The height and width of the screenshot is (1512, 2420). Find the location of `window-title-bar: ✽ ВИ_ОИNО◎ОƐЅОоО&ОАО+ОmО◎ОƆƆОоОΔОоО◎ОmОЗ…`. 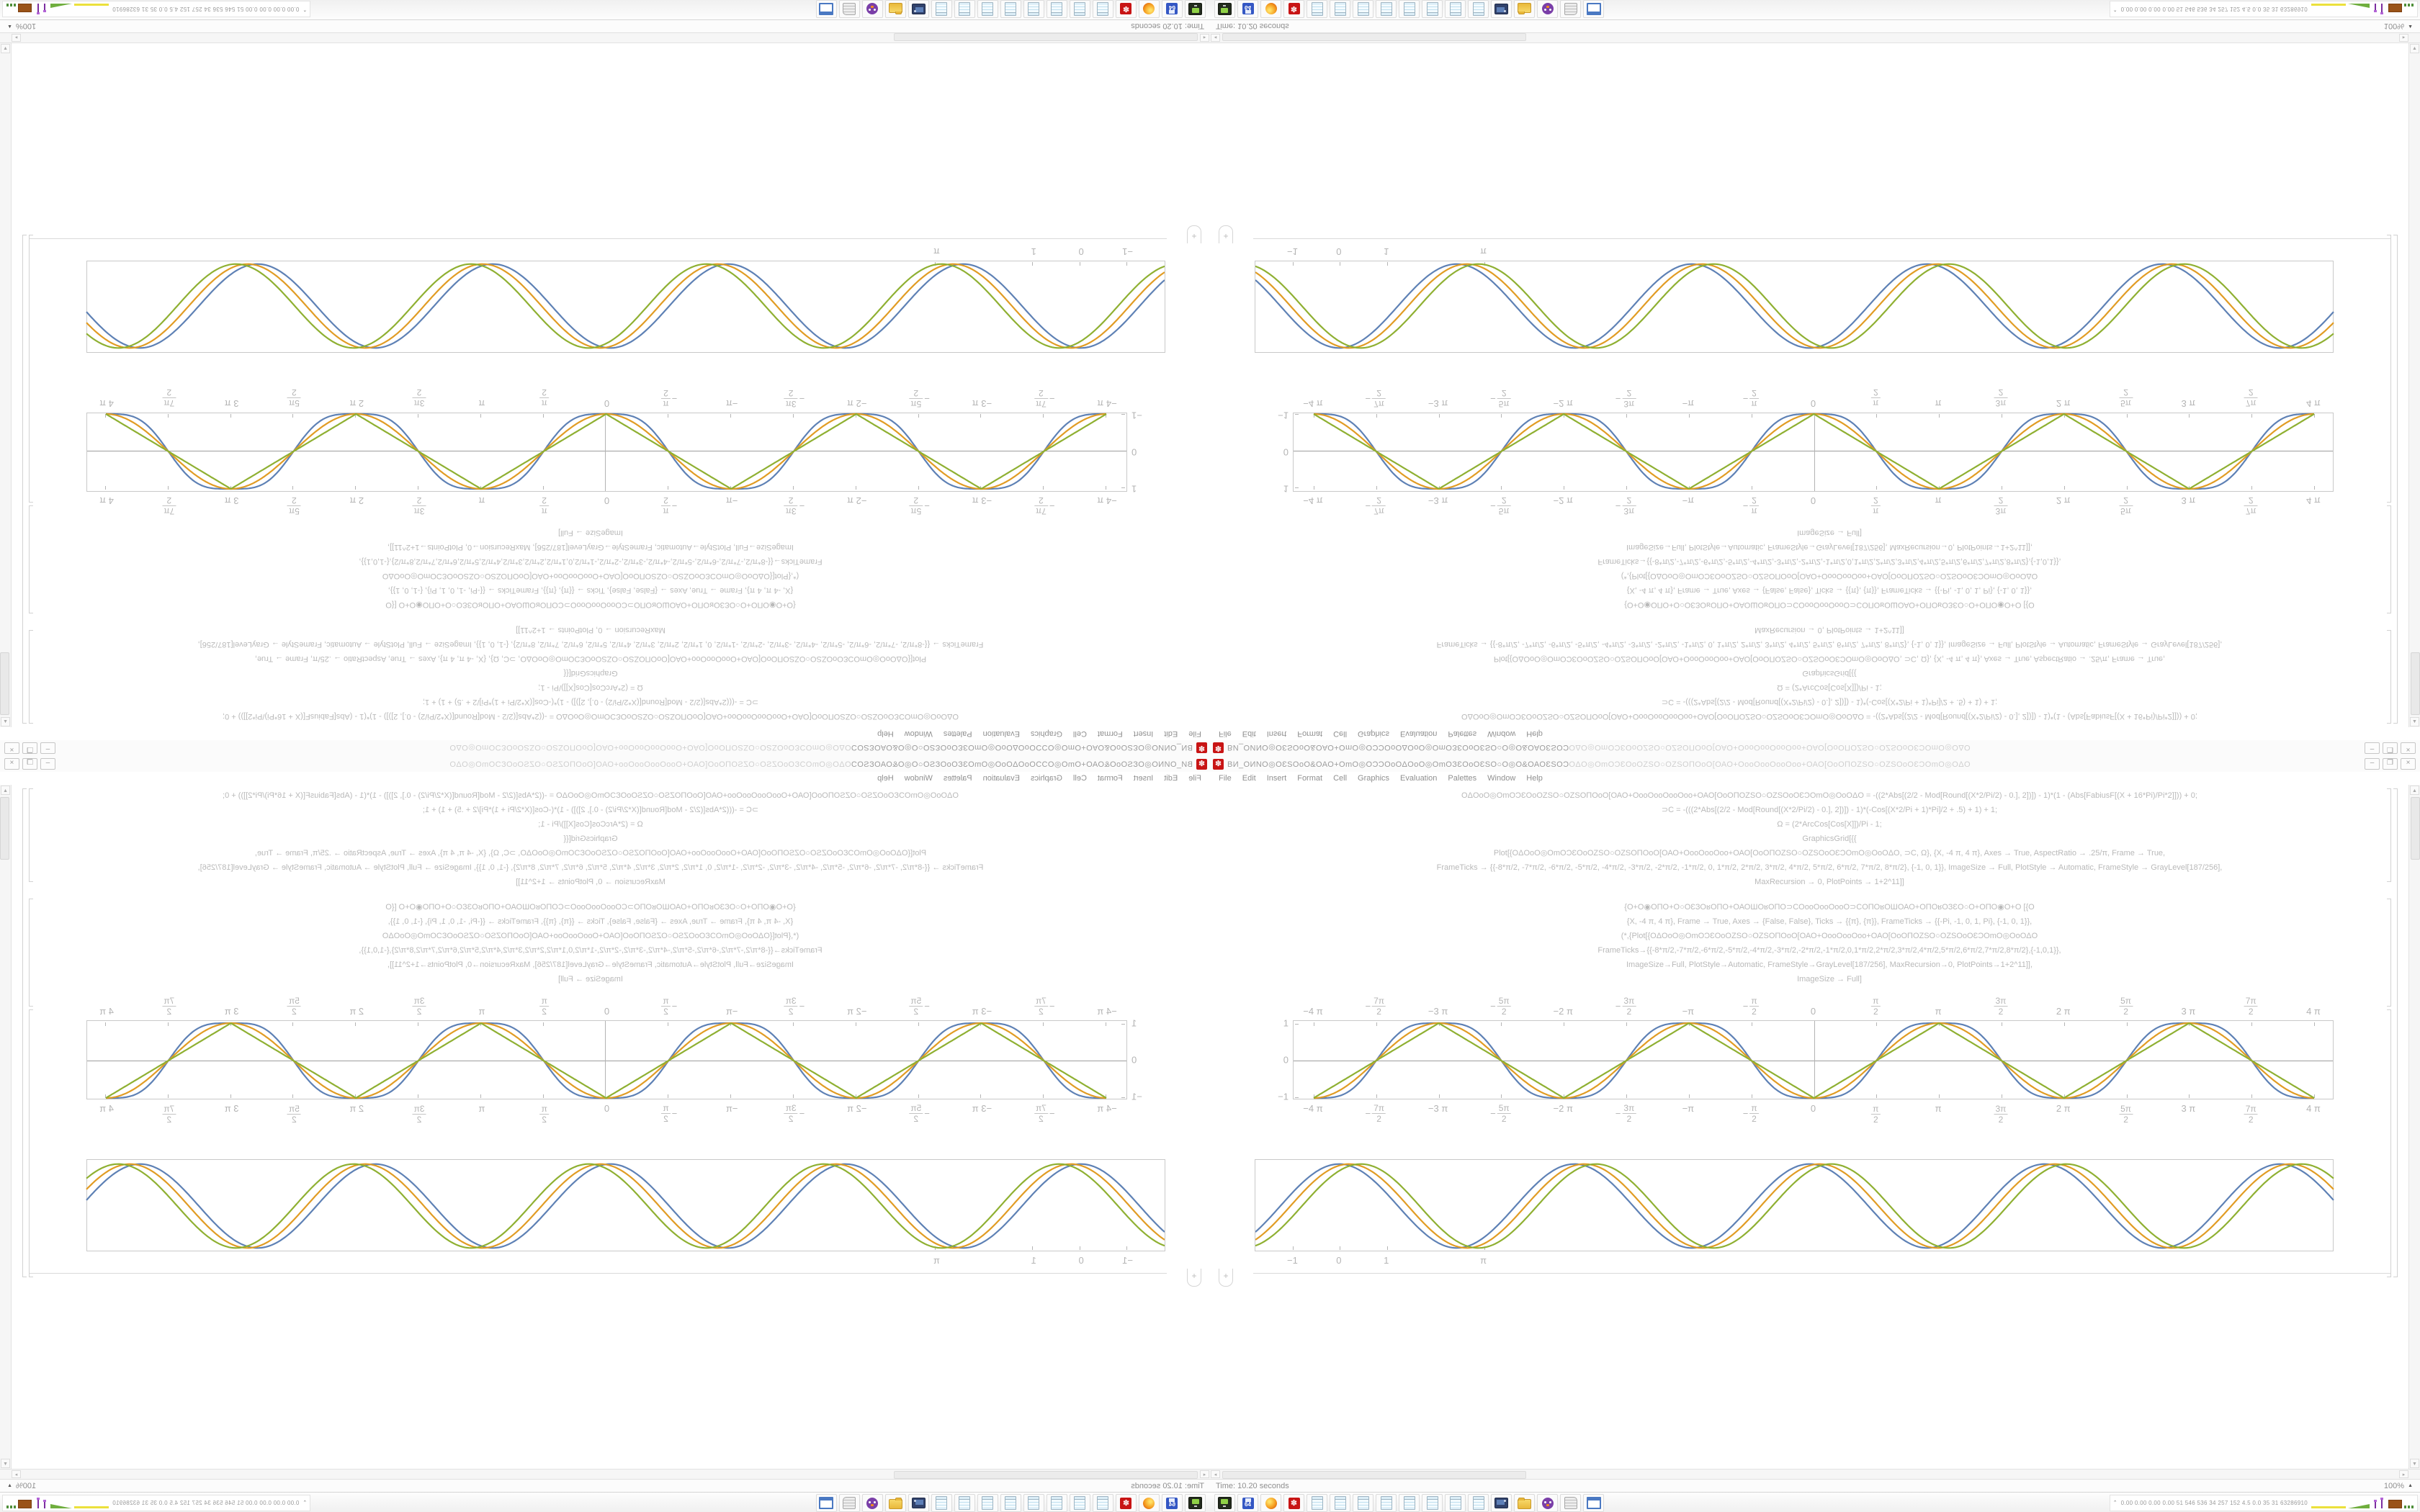

window-title-bar: ✽ ВИ_ОИNО◎ОƐЅОоО&ОАО+ОmО◎ОƆƆОоОΔОоО◎ОmОЗ… is located at coordinates (1815, 764).